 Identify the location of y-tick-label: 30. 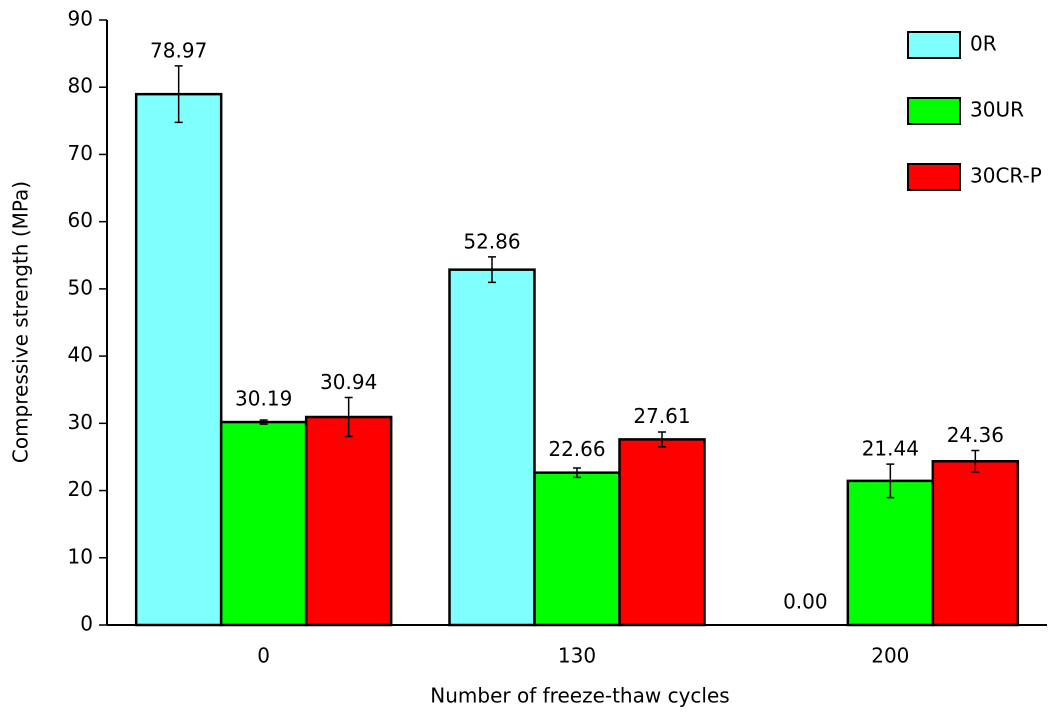
(80, 422).